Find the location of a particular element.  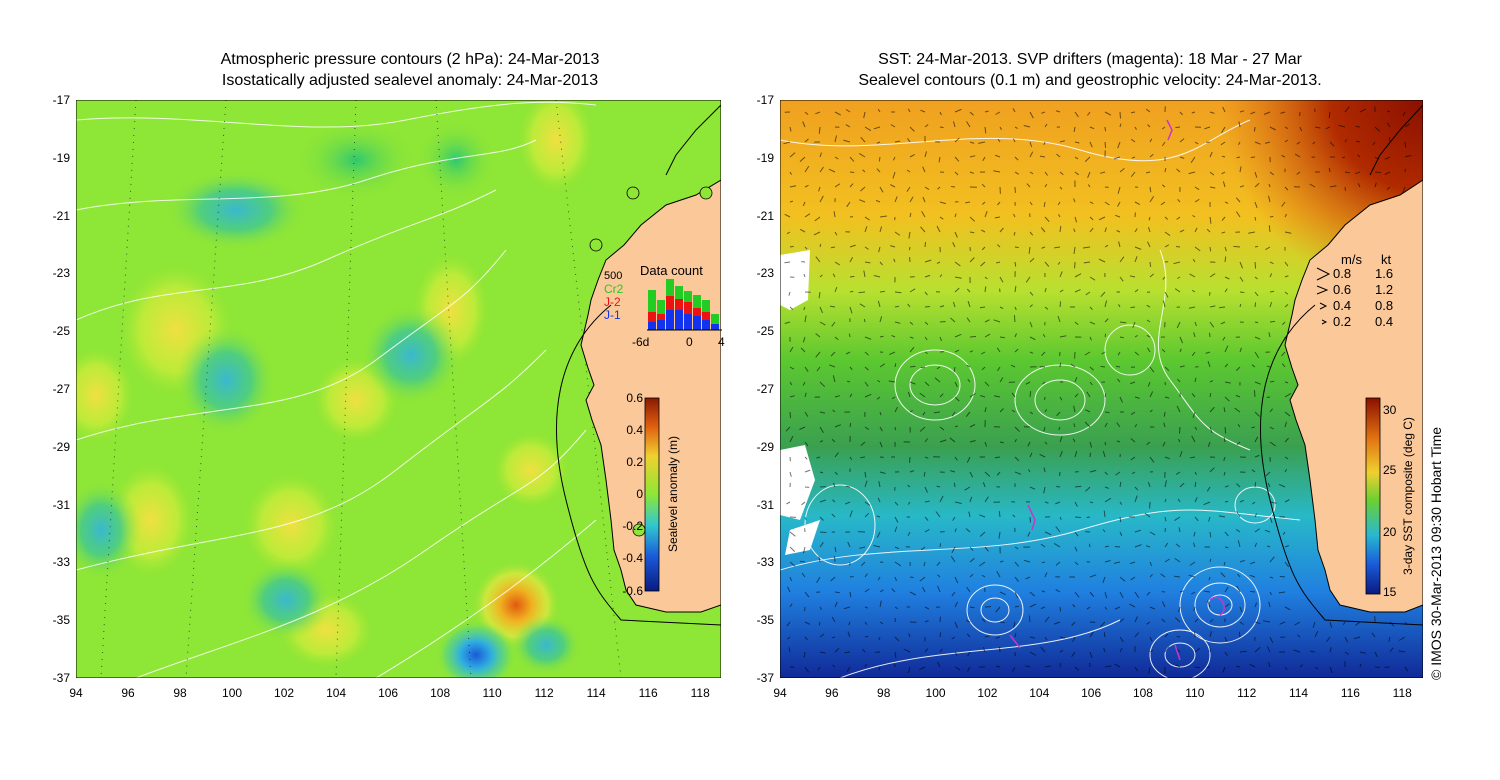

data-count-xtick-4: 4 is located at coordinates (721, 342).